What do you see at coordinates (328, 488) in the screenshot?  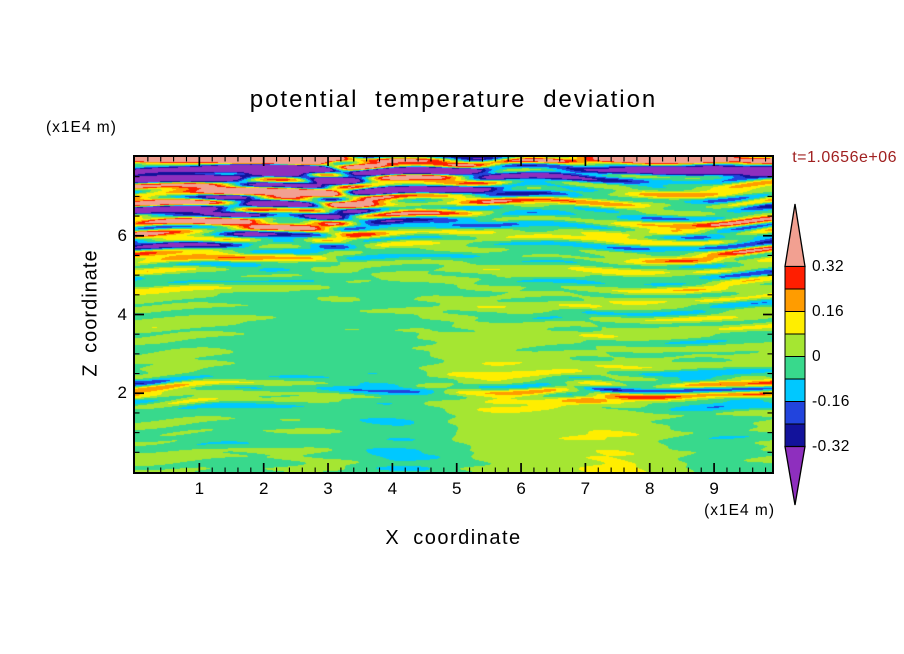 I see `x-tick-label: 3` at bounding box center [328, 488].